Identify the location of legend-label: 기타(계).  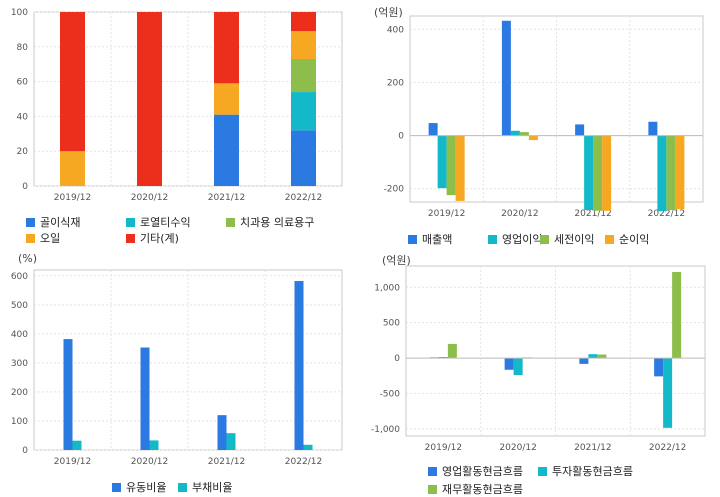
(159, 238).